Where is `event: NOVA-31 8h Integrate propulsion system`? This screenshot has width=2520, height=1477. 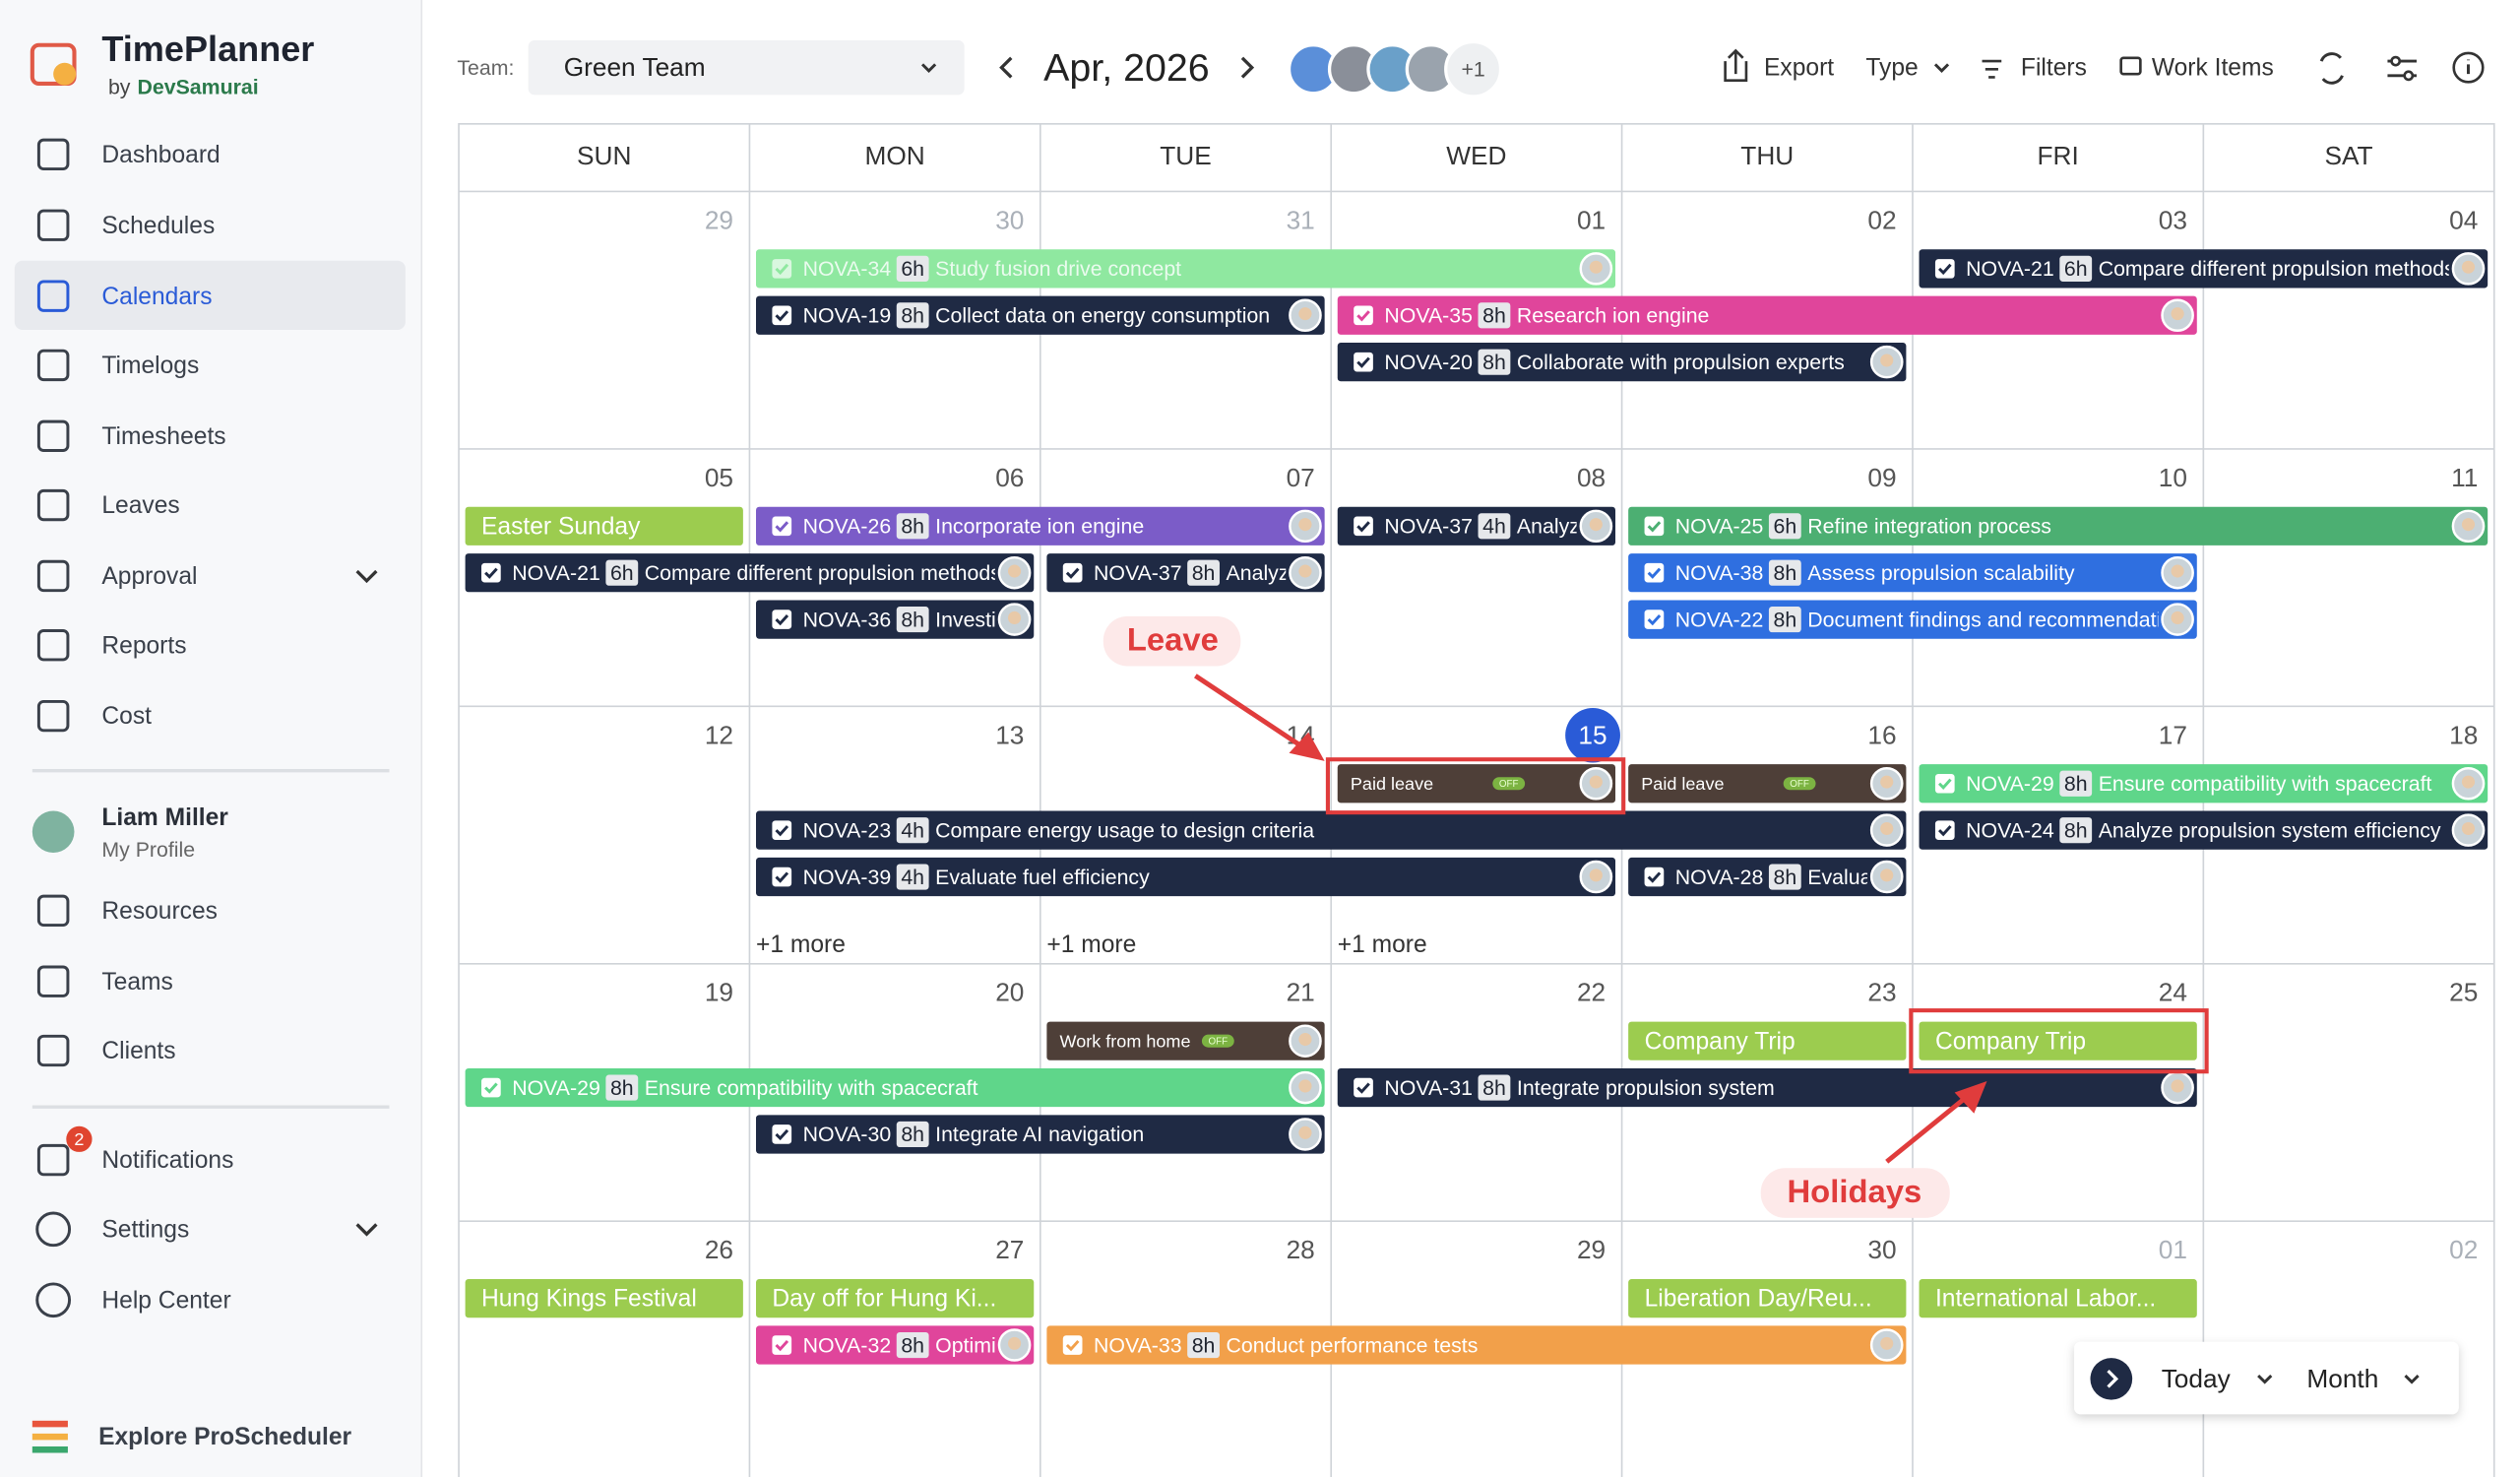
event: NOVA-31 8h Integrate propulsion system is located at coordinates (1767, 1087).